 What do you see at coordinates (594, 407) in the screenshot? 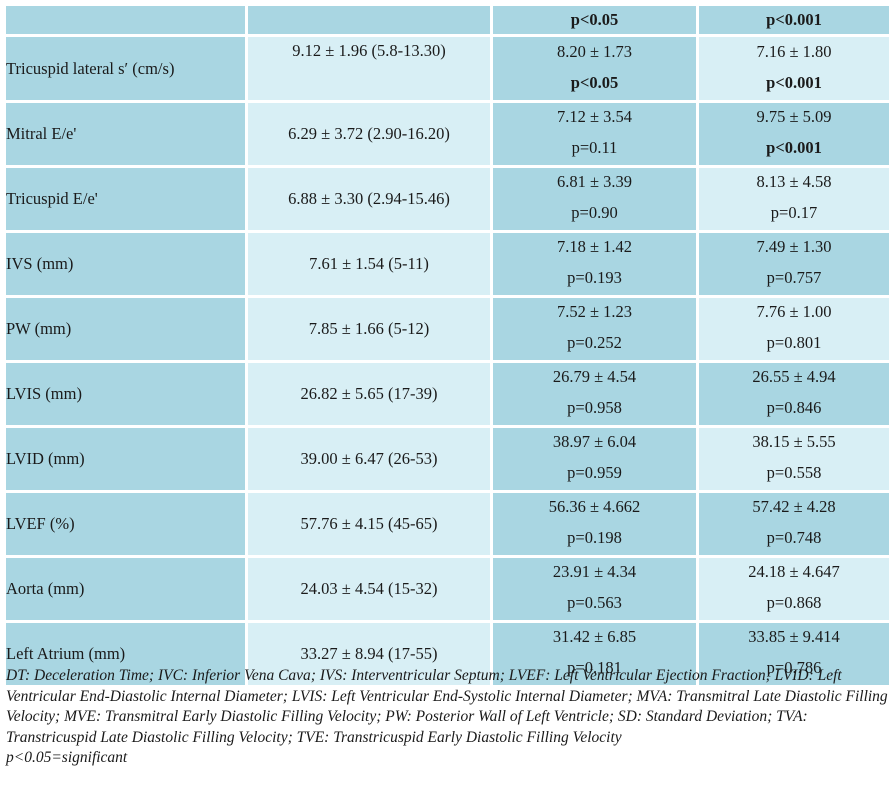
I see `group1-p-value: p=0.958` at bounding box center [594, 407].